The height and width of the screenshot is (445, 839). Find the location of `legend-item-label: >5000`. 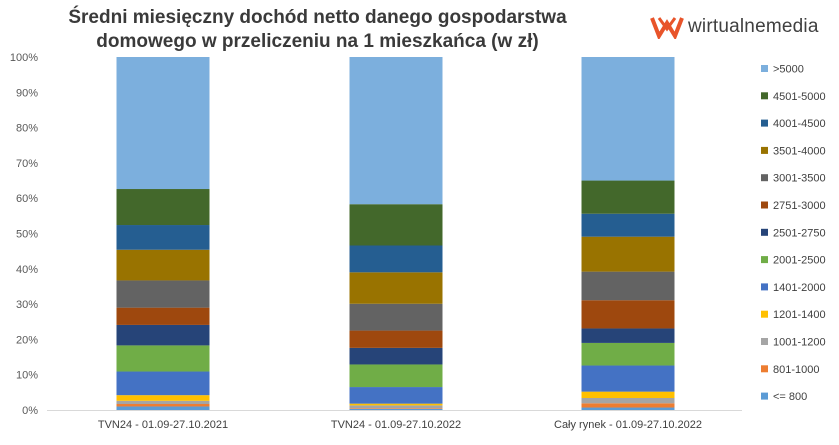

legend-item-label: >5000 is located at coordinates (788, 70).